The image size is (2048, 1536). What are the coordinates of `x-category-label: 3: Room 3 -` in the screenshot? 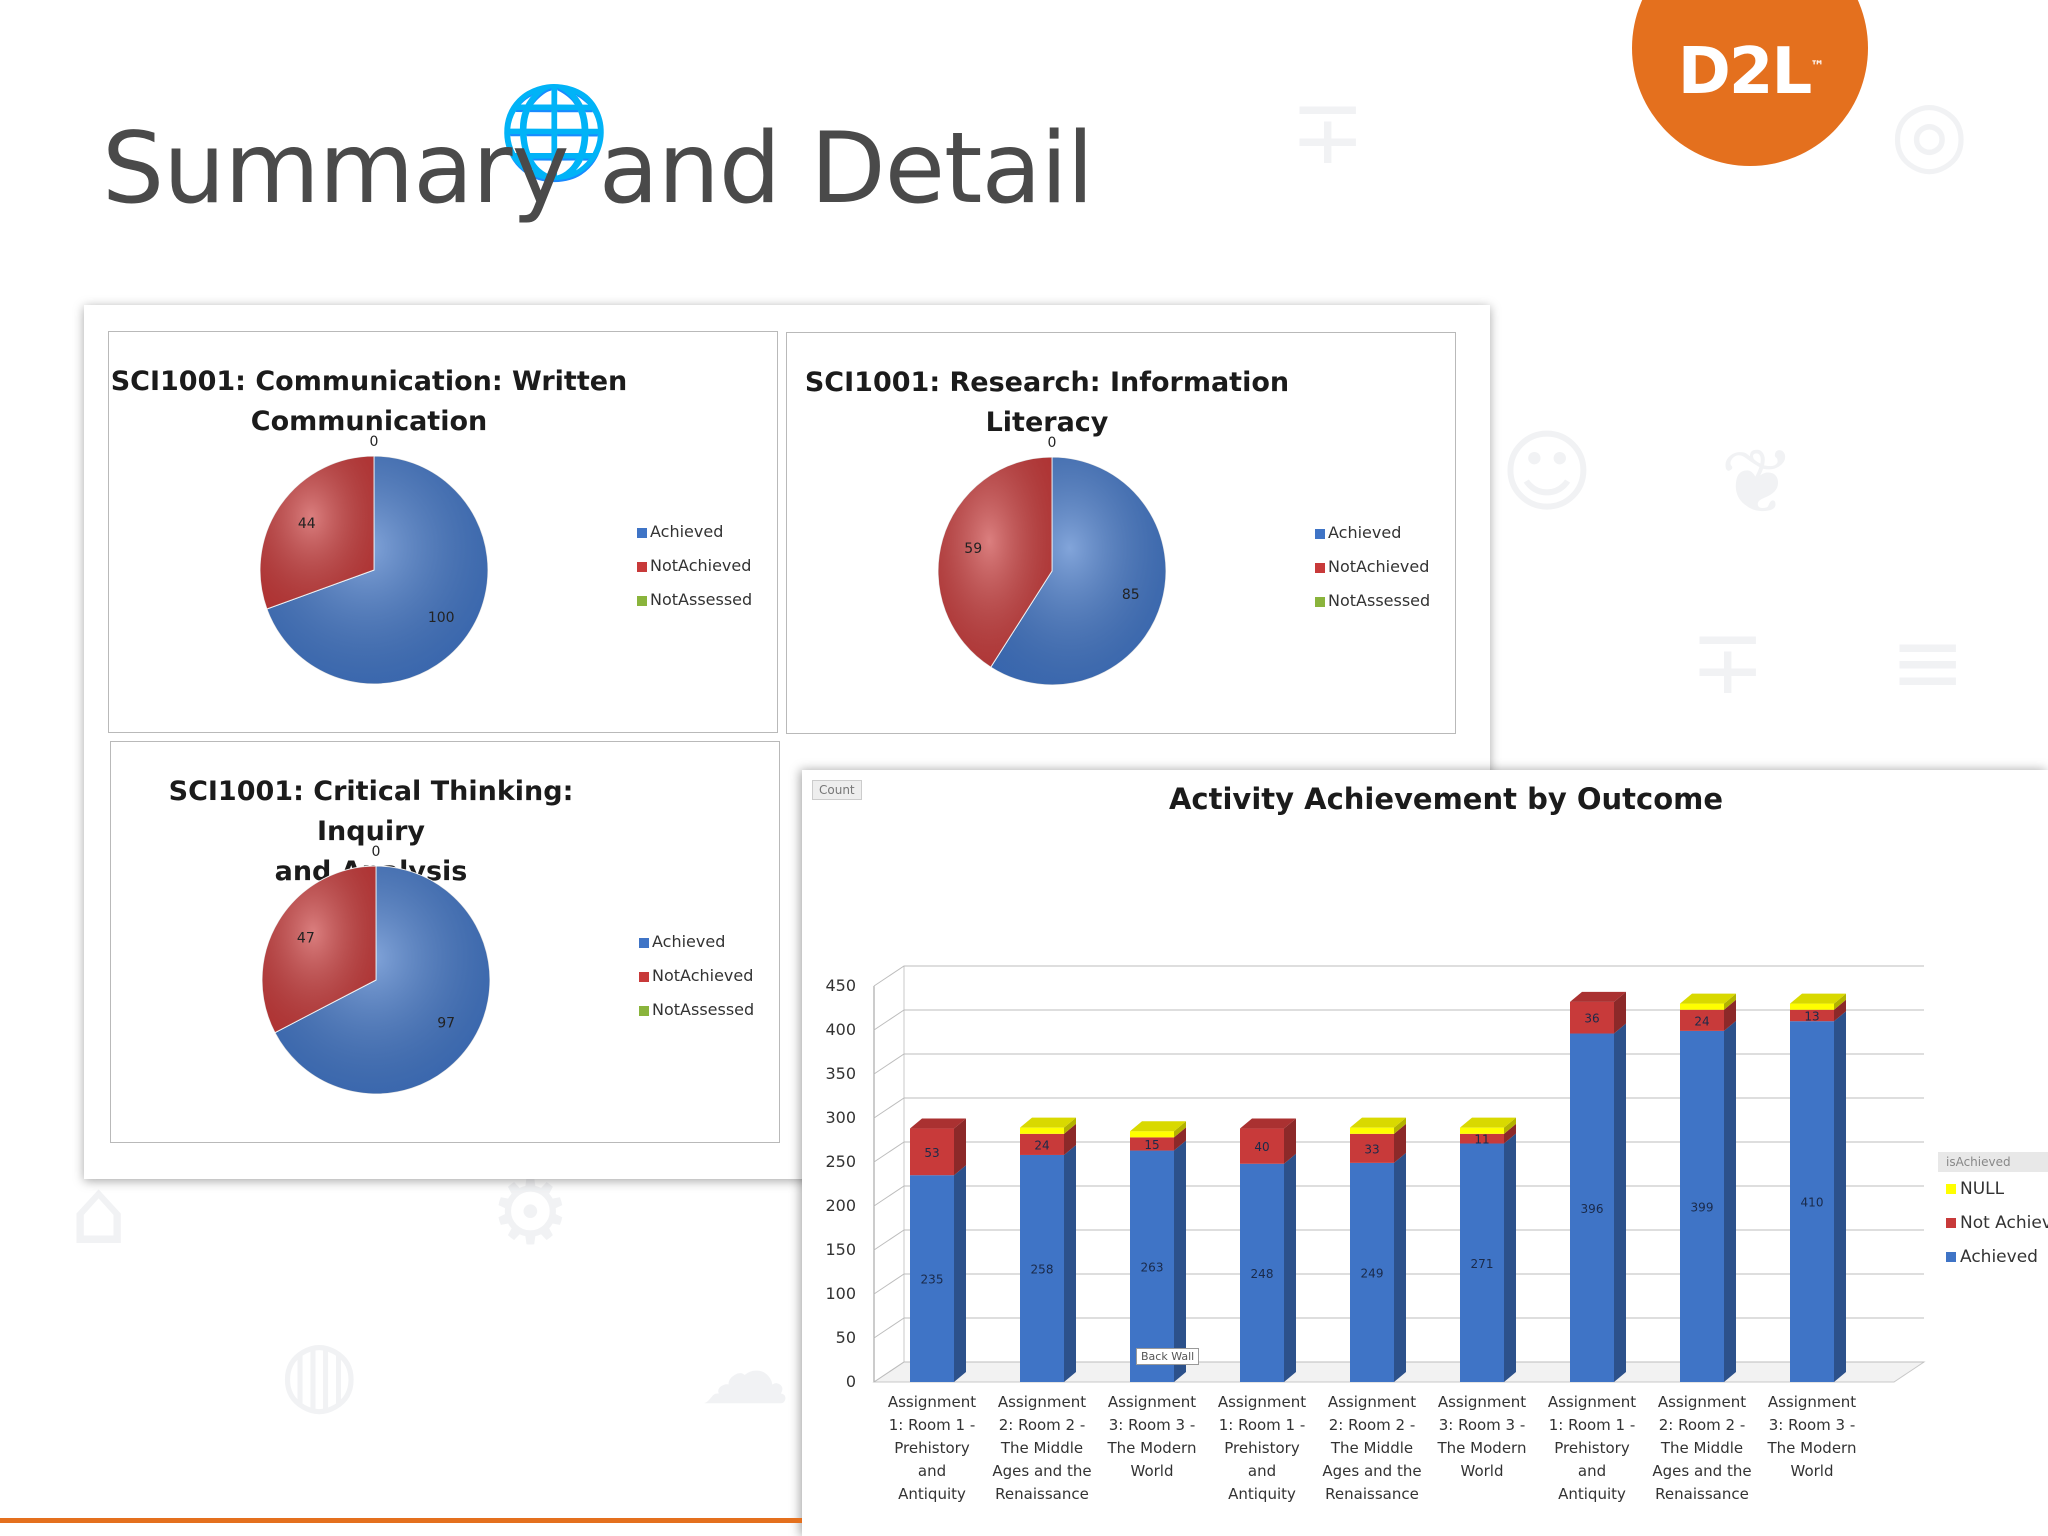 It's located at (1152, 1425).